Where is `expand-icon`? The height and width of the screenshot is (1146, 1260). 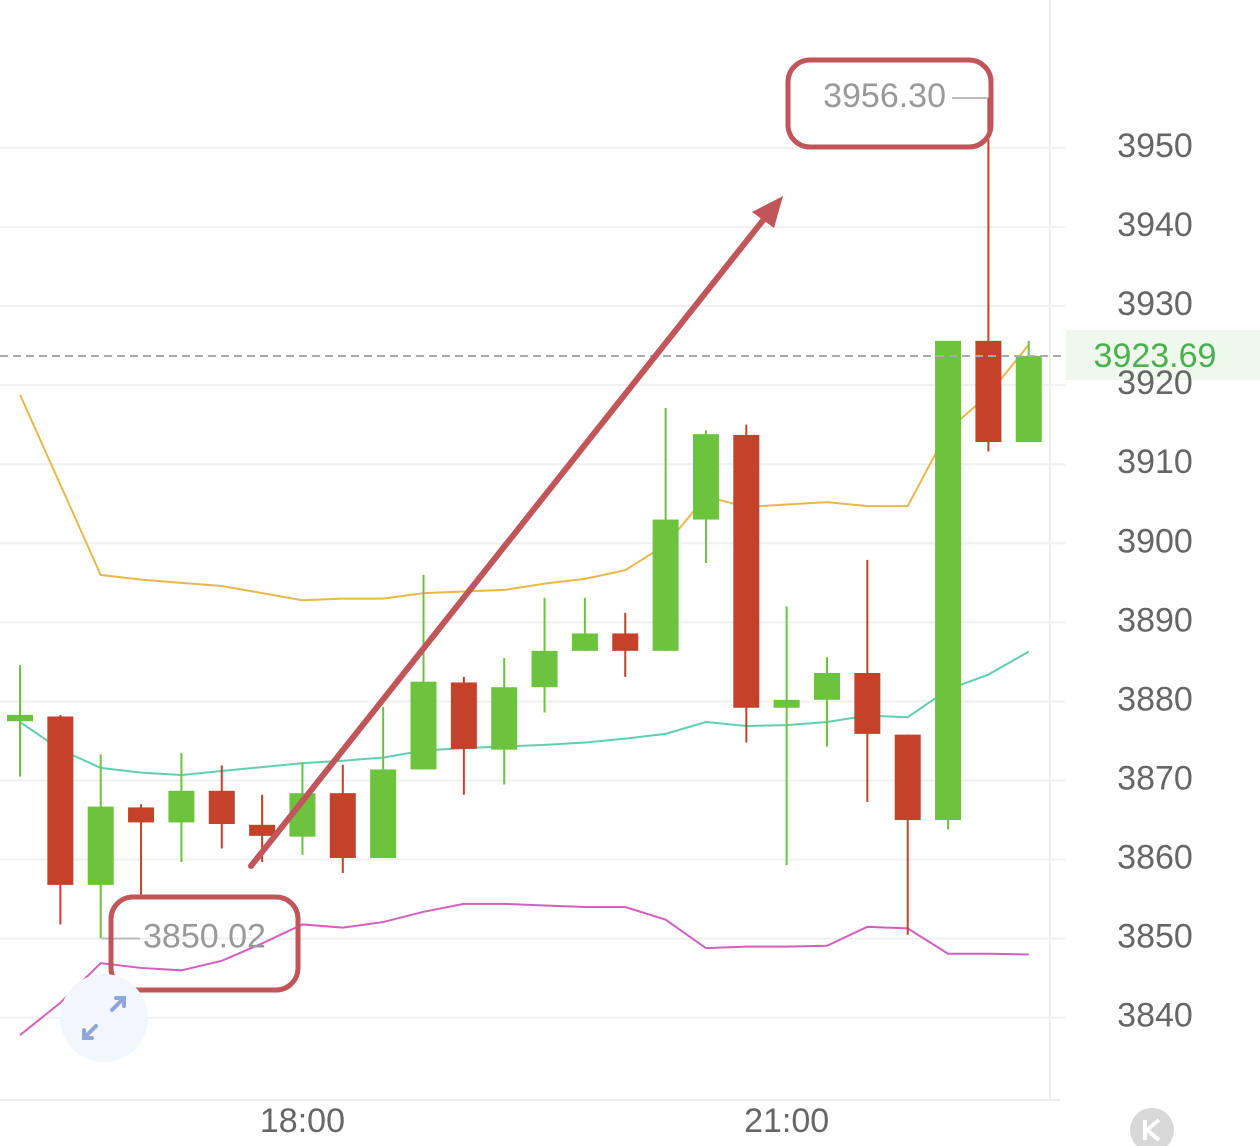
expand-icon is located at coordinates (104, 1018).